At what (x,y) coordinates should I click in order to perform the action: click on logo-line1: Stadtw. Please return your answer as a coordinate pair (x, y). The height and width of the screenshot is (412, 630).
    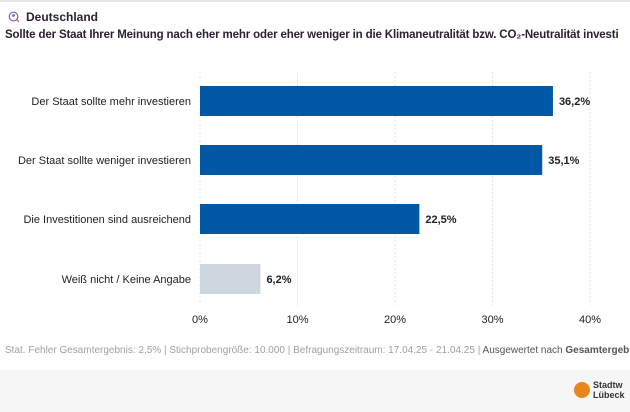
    Looking at the image, I should click on (608, 385).